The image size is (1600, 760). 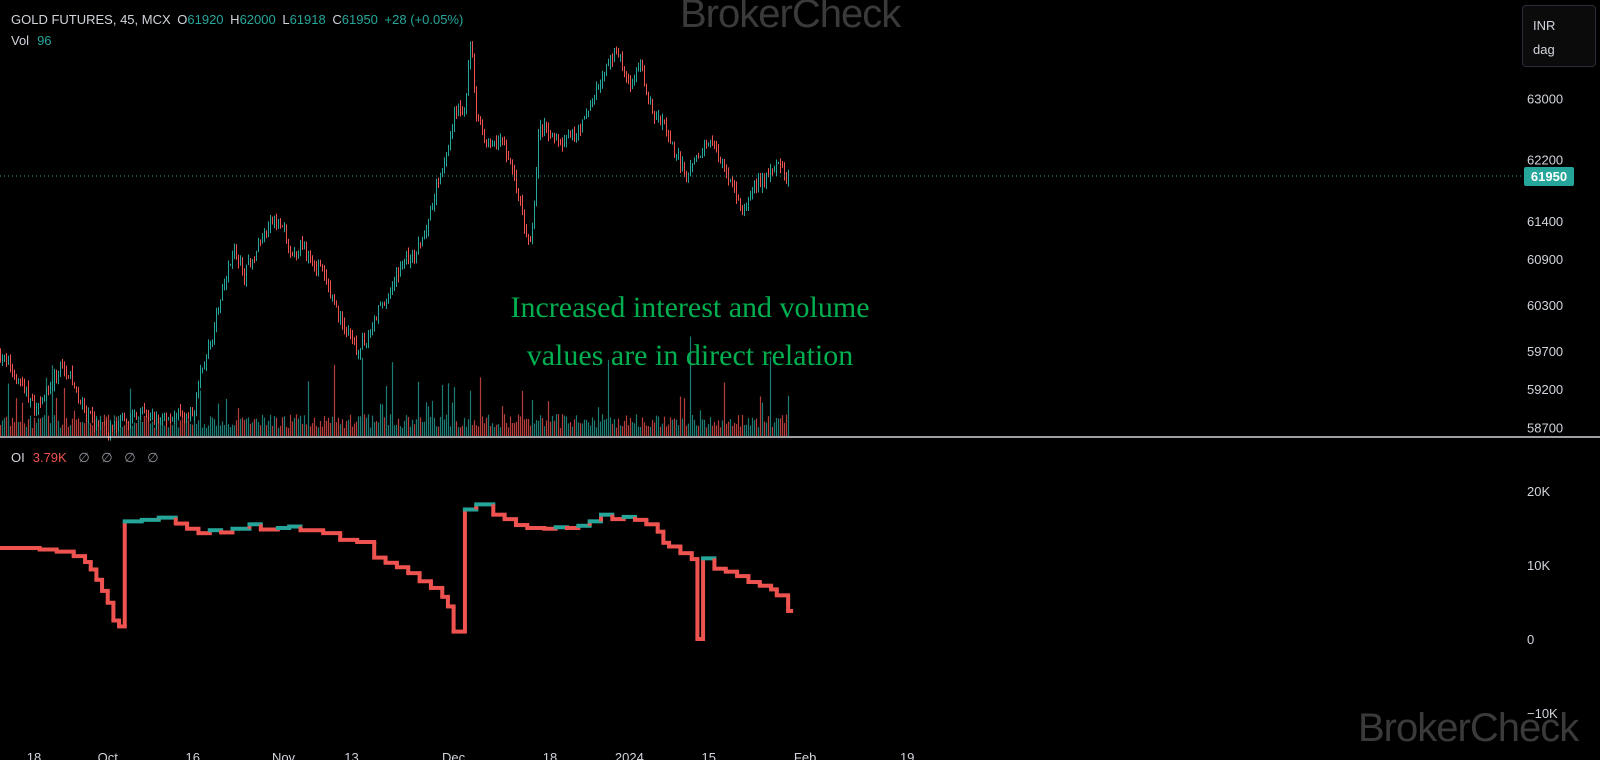 I want to click on time-tick-label: 19, so click(x=907, y=755).